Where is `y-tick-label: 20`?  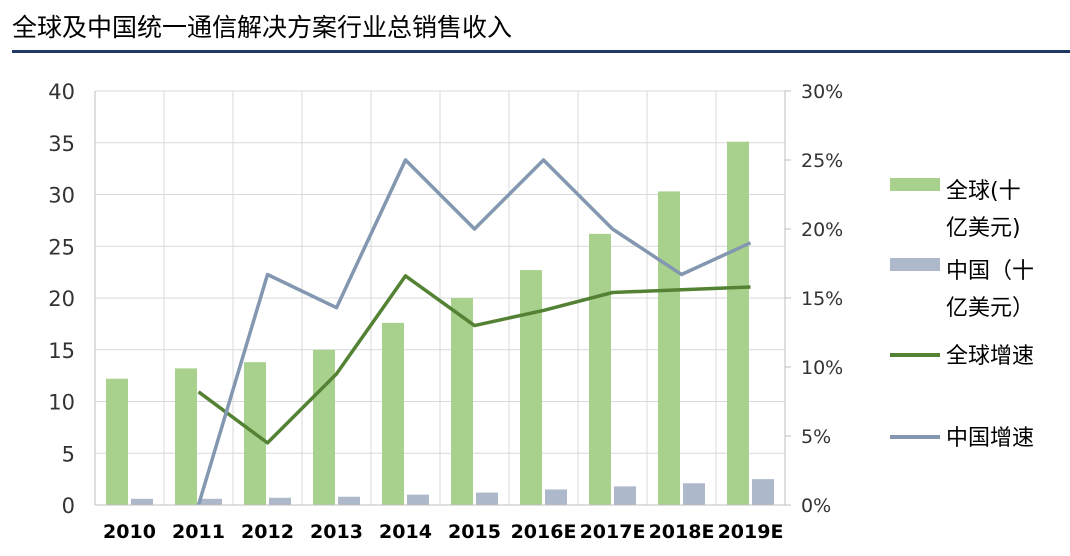
y-tick-label: 20 is located at coordinates (61, 299).